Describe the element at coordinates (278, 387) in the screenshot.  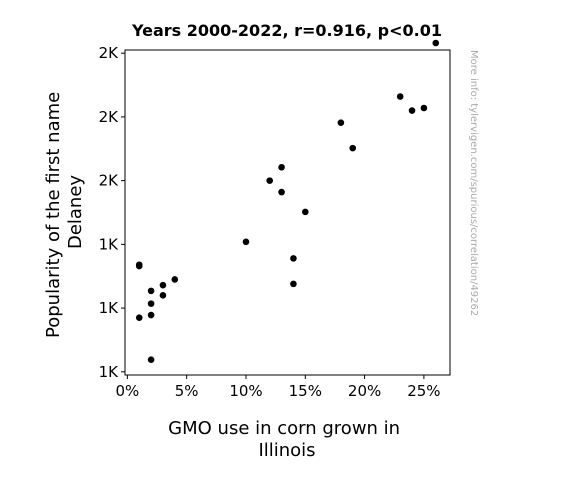
I see `x-axis: 0% 5% 10% 15% 20% 25%` at that location.